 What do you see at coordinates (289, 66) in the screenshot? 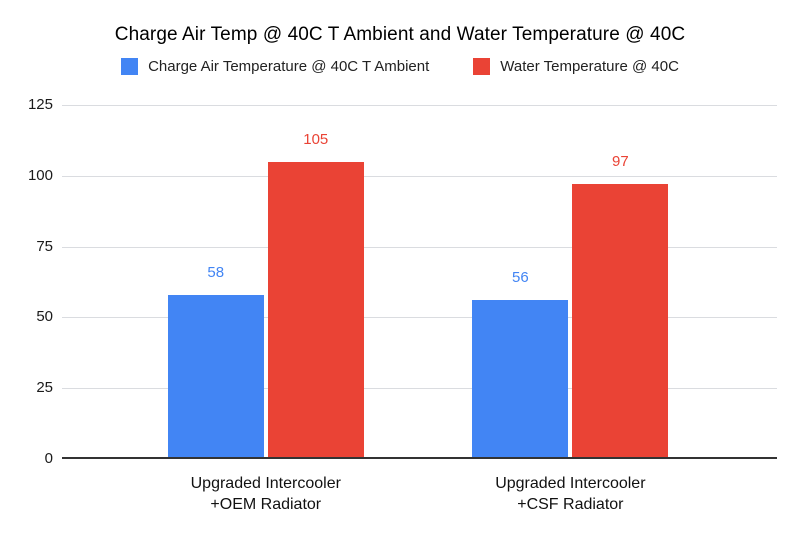
I see `legend-label-charge-air: Charge Air Temperature @ 40C T Ambient` at bounding box center [289, 66].